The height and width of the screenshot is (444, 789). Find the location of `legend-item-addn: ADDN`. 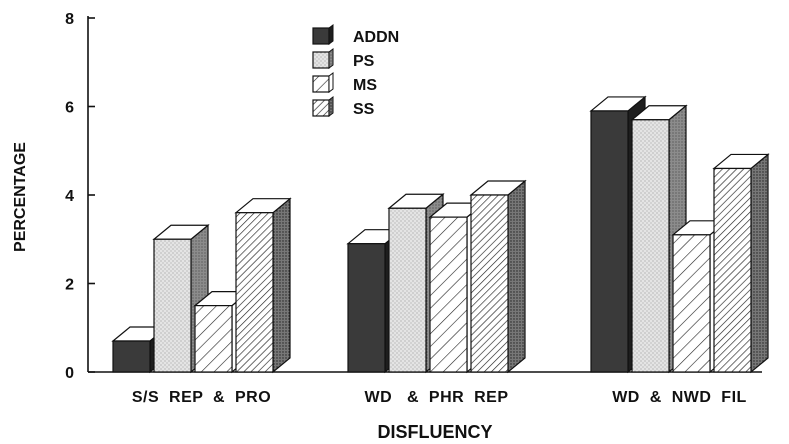

legend-item-addn: ADDN is located at coordinates (355, 35).